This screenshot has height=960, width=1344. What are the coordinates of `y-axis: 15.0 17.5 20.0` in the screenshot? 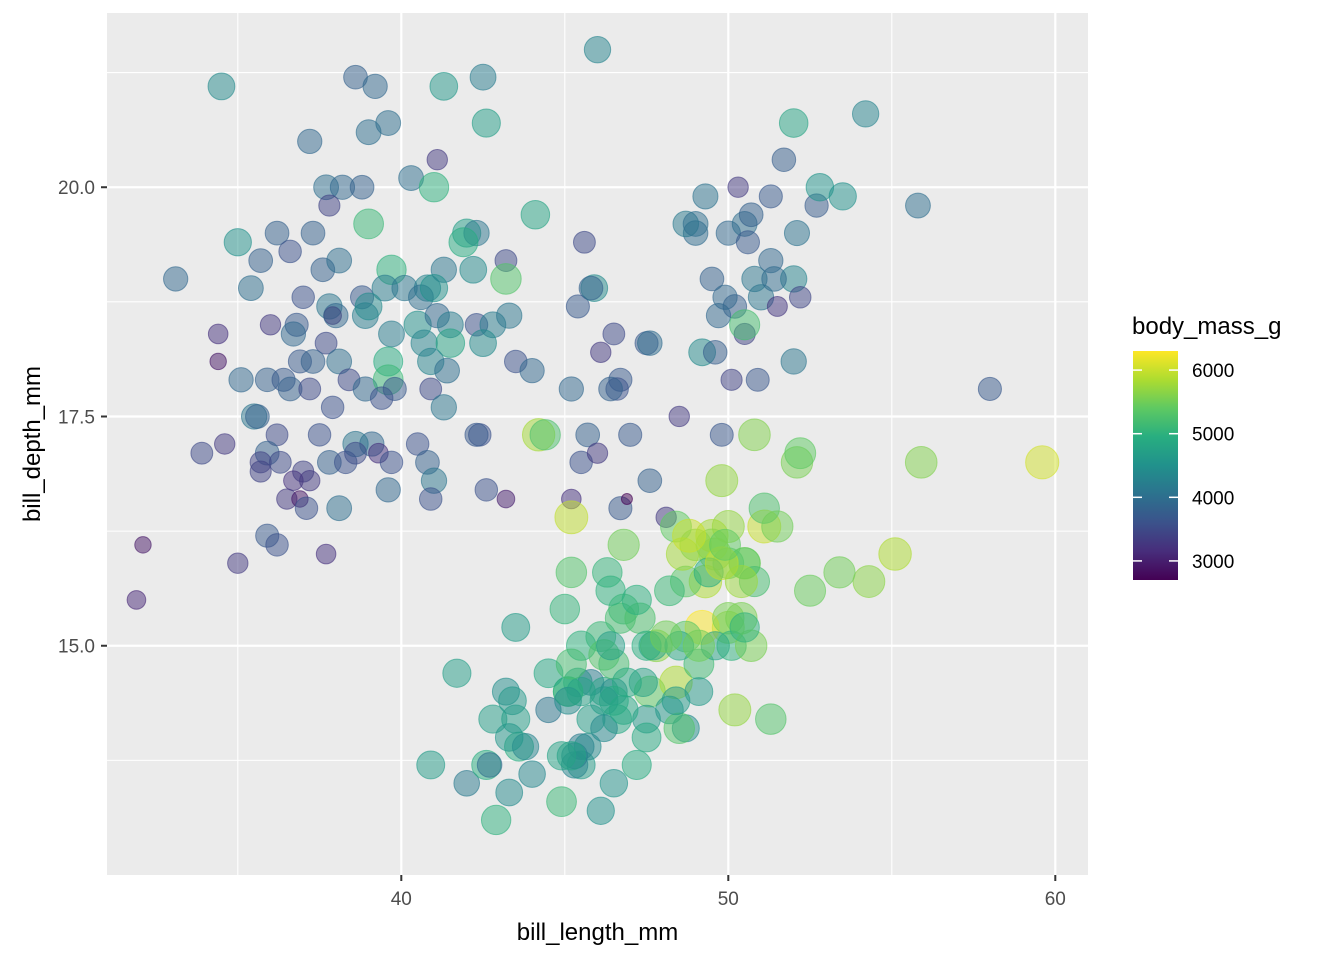 It's located at (82, 418).